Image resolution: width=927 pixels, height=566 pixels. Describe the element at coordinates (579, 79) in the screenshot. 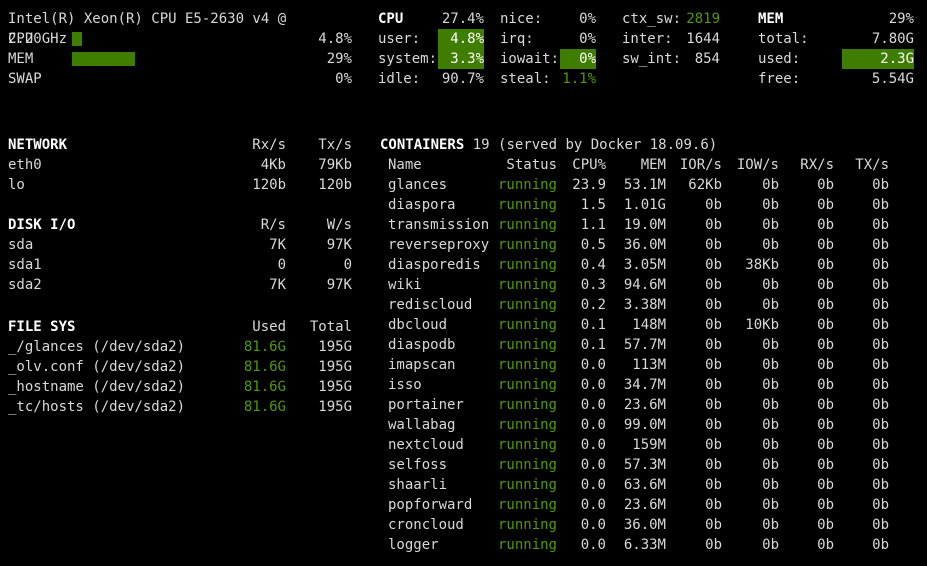

I see `cpu-stat-value: 1.1%` at that location.